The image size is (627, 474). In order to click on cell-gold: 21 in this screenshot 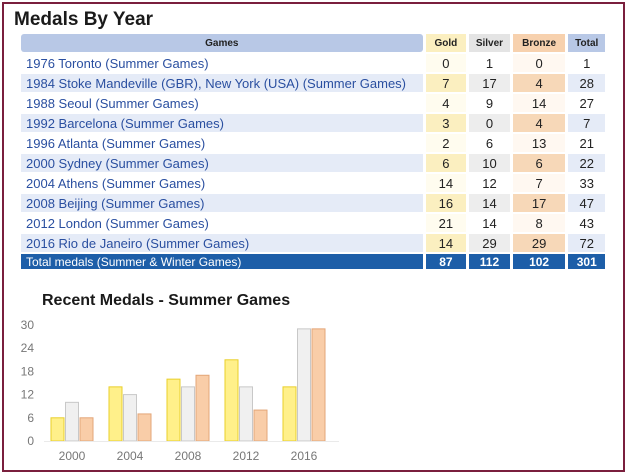, I will do `click(446, 223)`.